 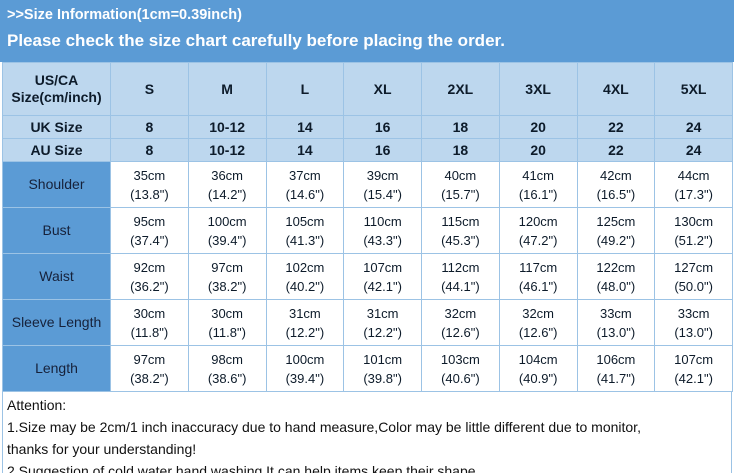 I want to click on measurement-cell: 37cm (14.6"), so click(x=305, y=184).